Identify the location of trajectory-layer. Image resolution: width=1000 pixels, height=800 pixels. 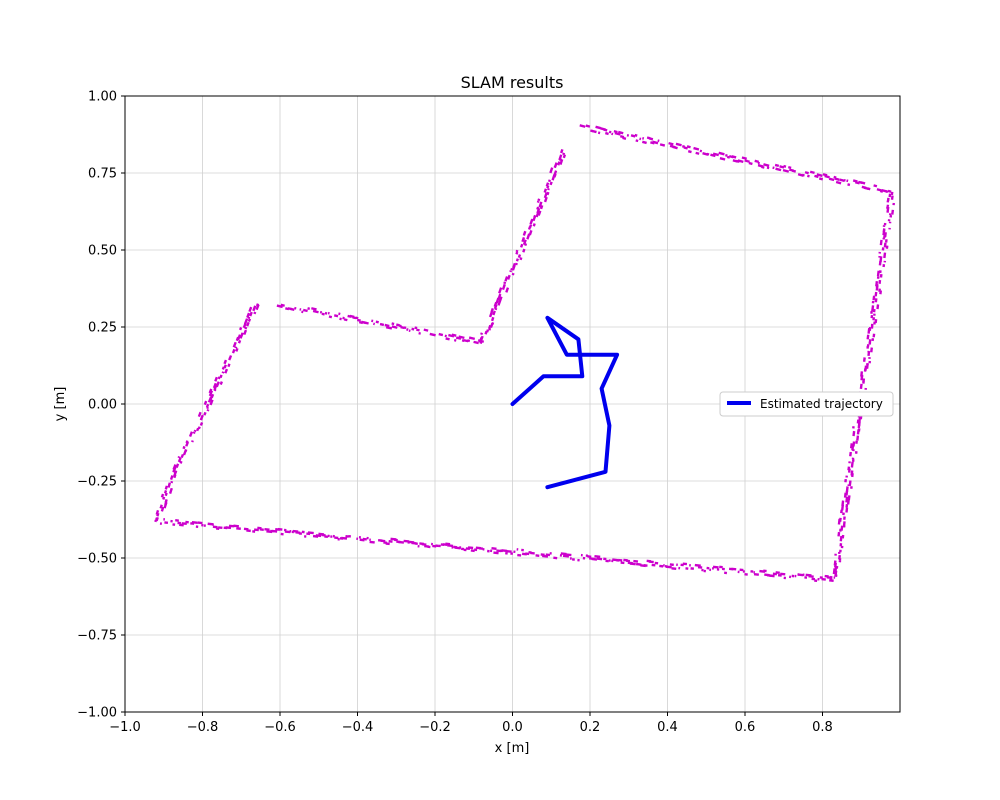
(565, 402).